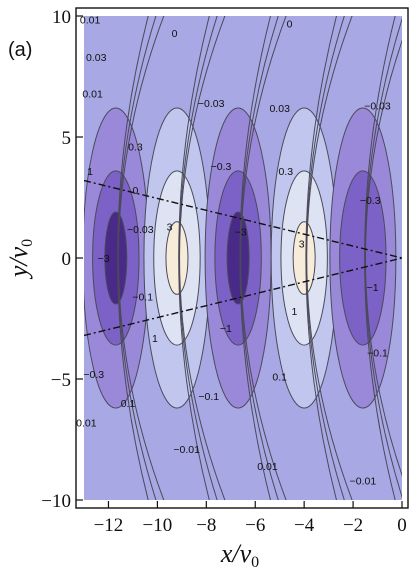  I want to click on contour-label-27: 0, so click(290, 24).